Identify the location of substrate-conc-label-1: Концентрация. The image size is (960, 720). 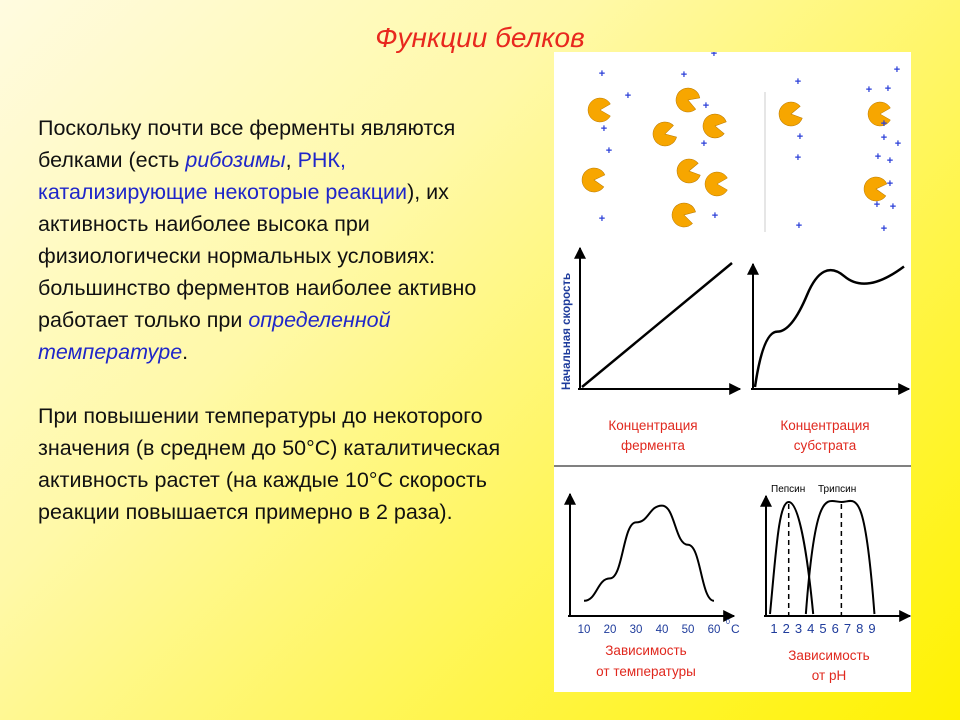
(824, 425).